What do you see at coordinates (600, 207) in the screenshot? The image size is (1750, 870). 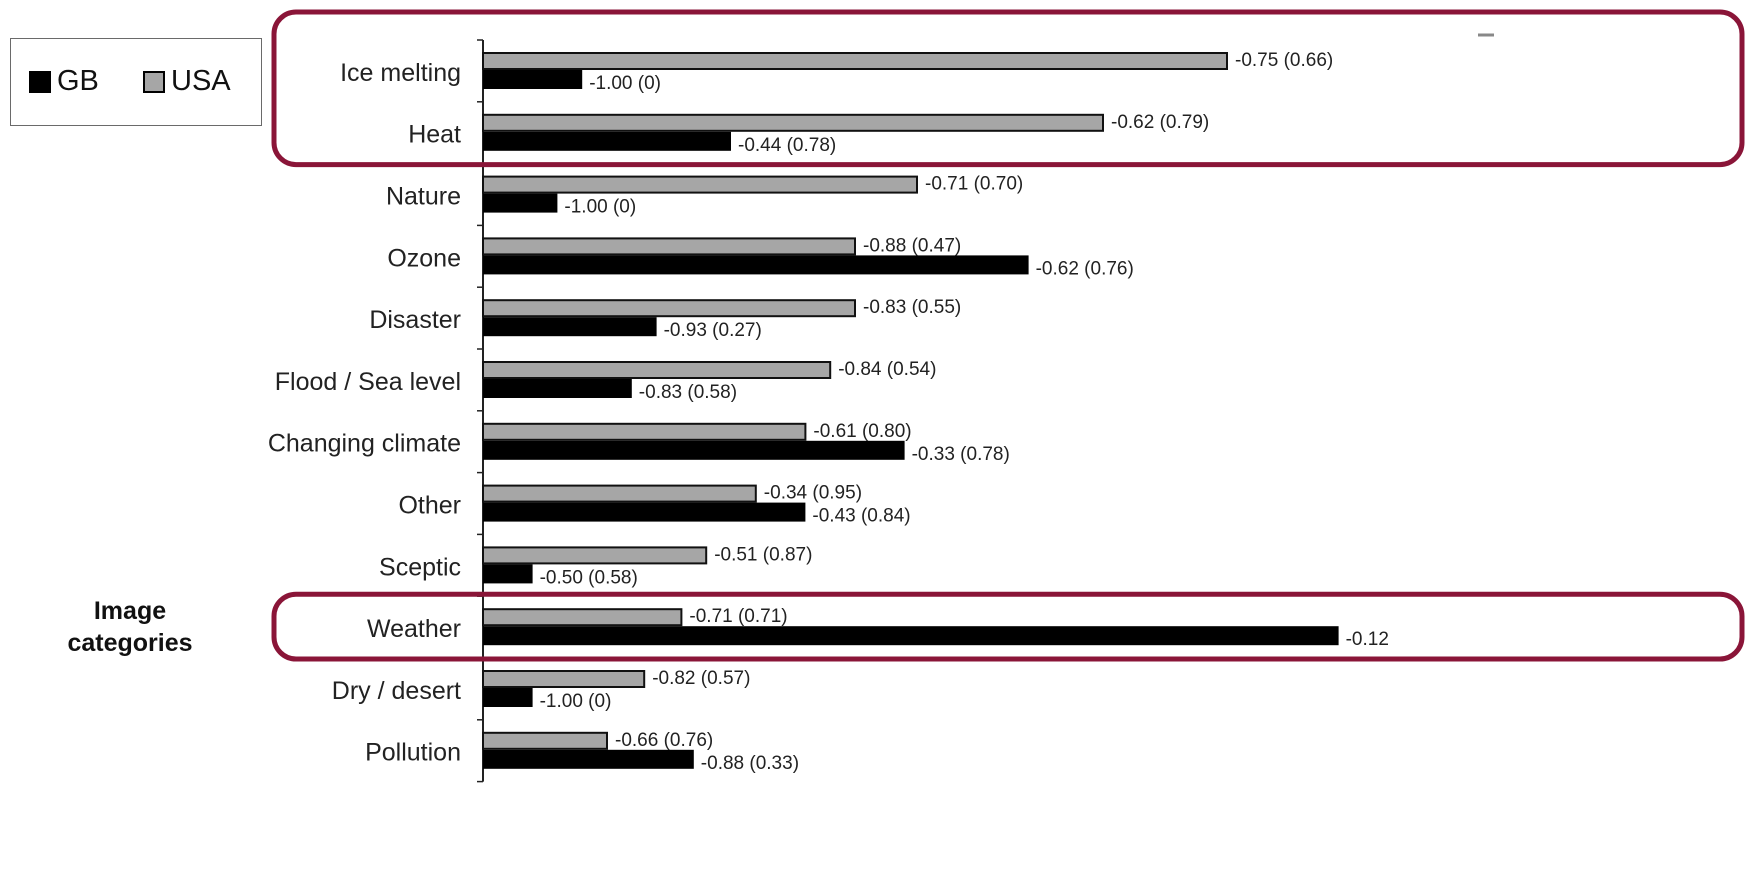 I see `data-label-gb-nature: -1.00 (0)` at bounding box center [600, 207].